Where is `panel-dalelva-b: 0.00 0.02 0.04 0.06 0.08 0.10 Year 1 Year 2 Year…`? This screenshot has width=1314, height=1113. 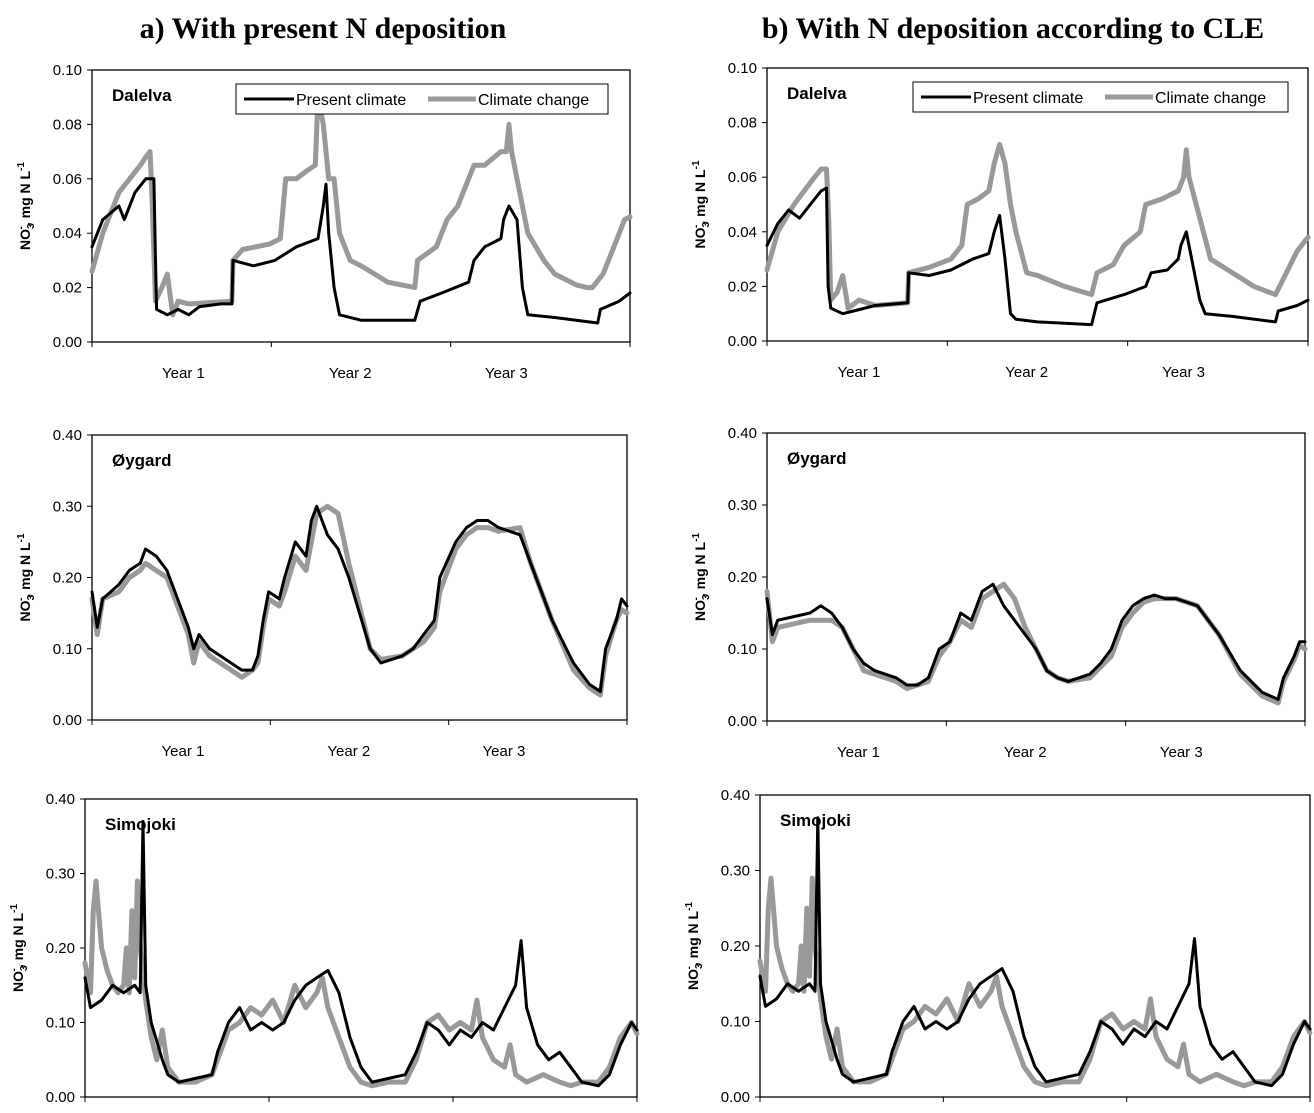
panel-dalelva-b: 0.00 0.02 0.04 0.06 0.08 0.10 Year 1 Year 2 Year… is located at coordinates (1001, 220).